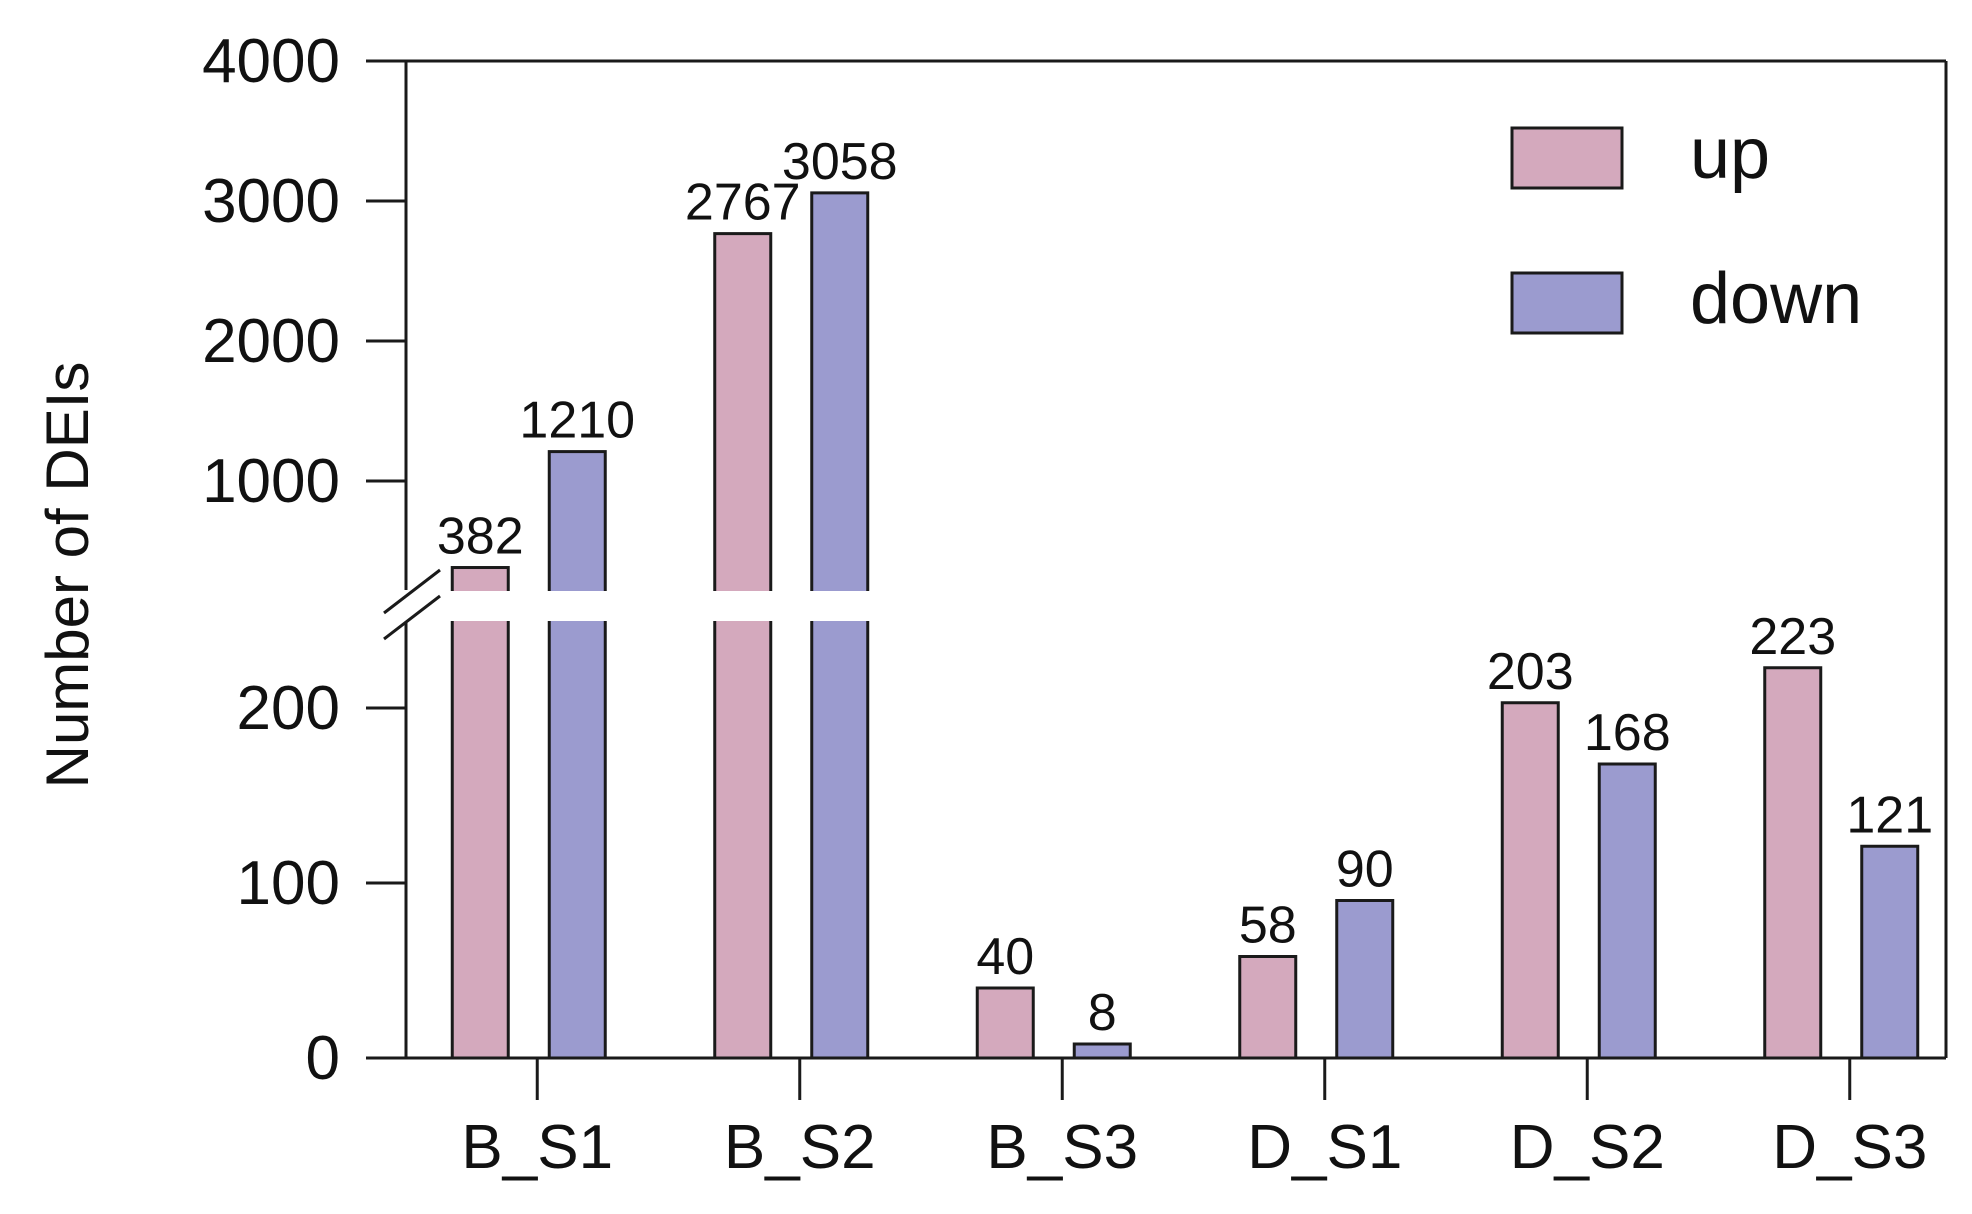 The width and height of the screenshot is (1972, 1214). Describe the element at coordinates (1005, 1023) in the screenshot. I see `bar-up-B_S3` at that location.